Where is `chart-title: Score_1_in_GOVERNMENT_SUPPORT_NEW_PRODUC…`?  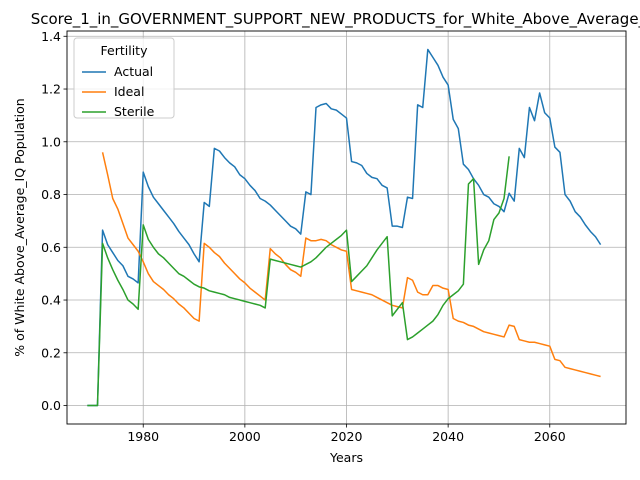 chart-title: Score_1_in_GOVERNMENT_SUPPORT_NEW_PRODUC… is located at coordinates (335, 19).